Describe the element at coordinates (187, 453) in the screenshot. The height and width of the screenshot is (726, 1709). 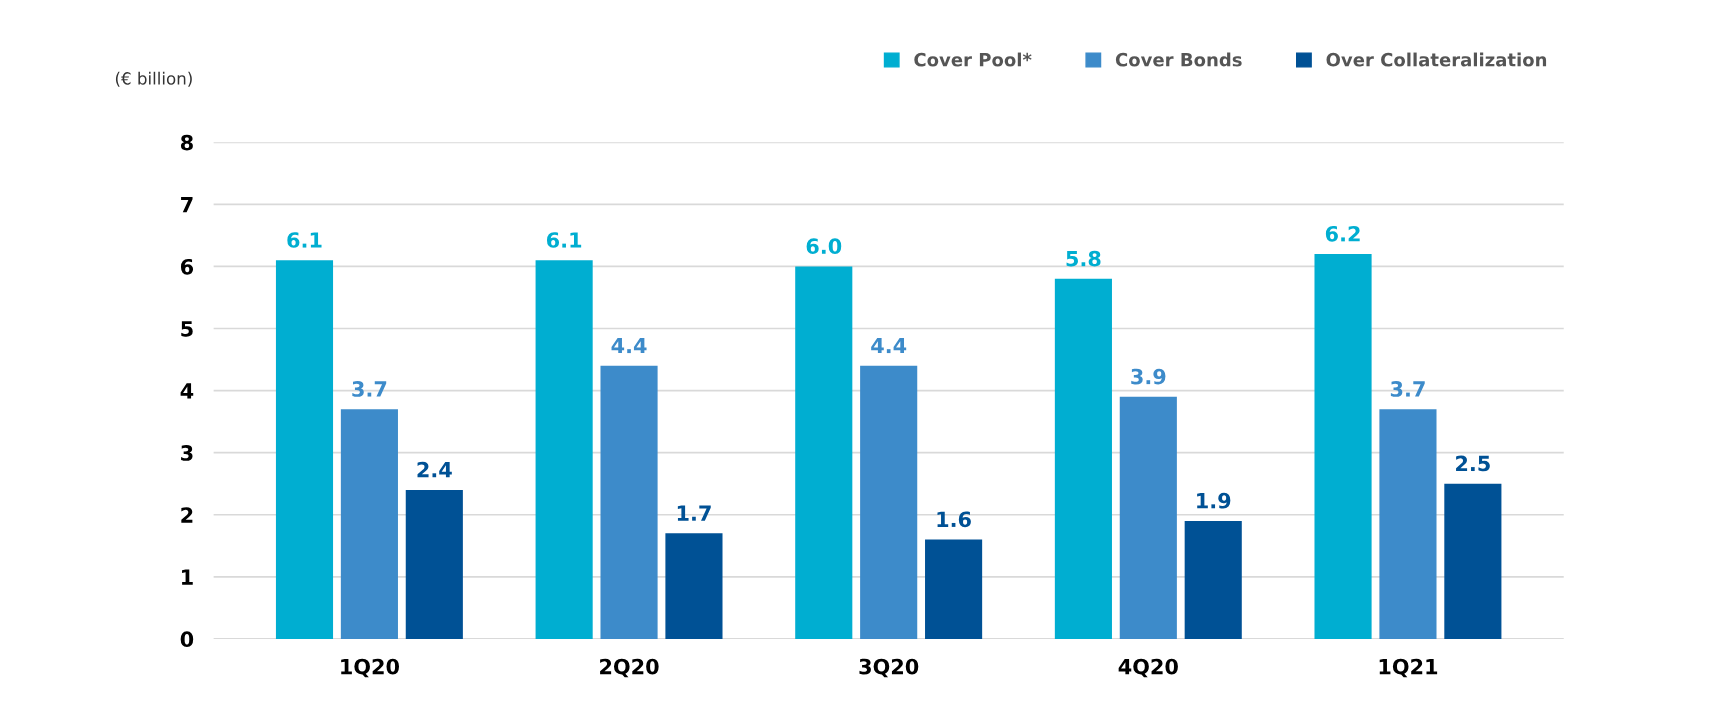
I see `y-tick-label: 3` at that location.